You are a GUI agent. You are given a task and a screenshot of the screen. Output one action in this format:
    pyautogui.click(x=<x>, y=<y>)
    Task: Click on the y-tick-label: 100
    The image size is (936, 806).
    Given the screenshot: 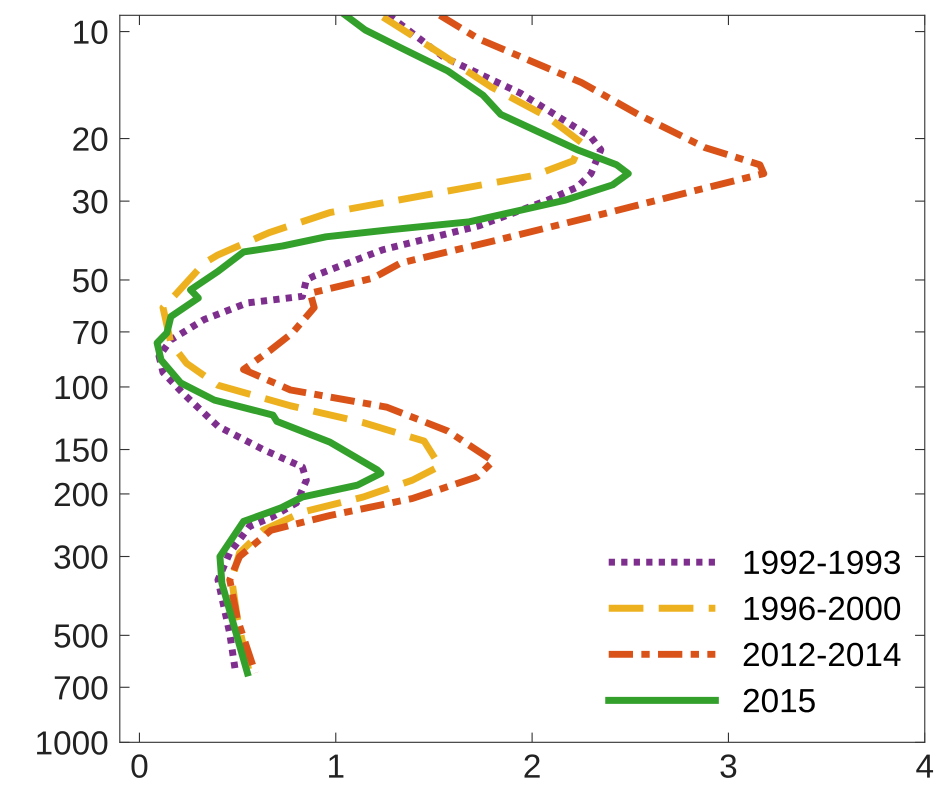 What is the action you would take?
    pyautogui.click(x=82, y=388)
    